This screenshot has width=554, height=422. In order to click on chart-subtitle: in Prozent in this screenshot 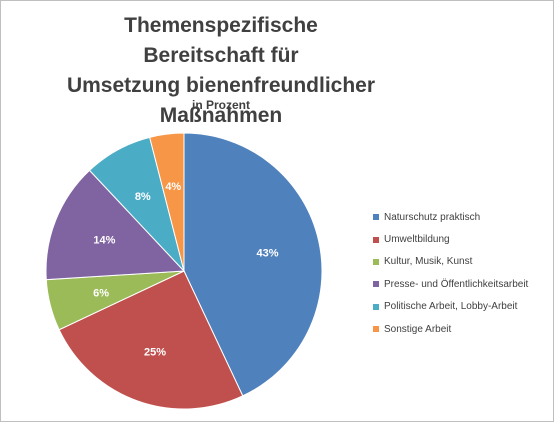, I will do `click(220, 105)`.